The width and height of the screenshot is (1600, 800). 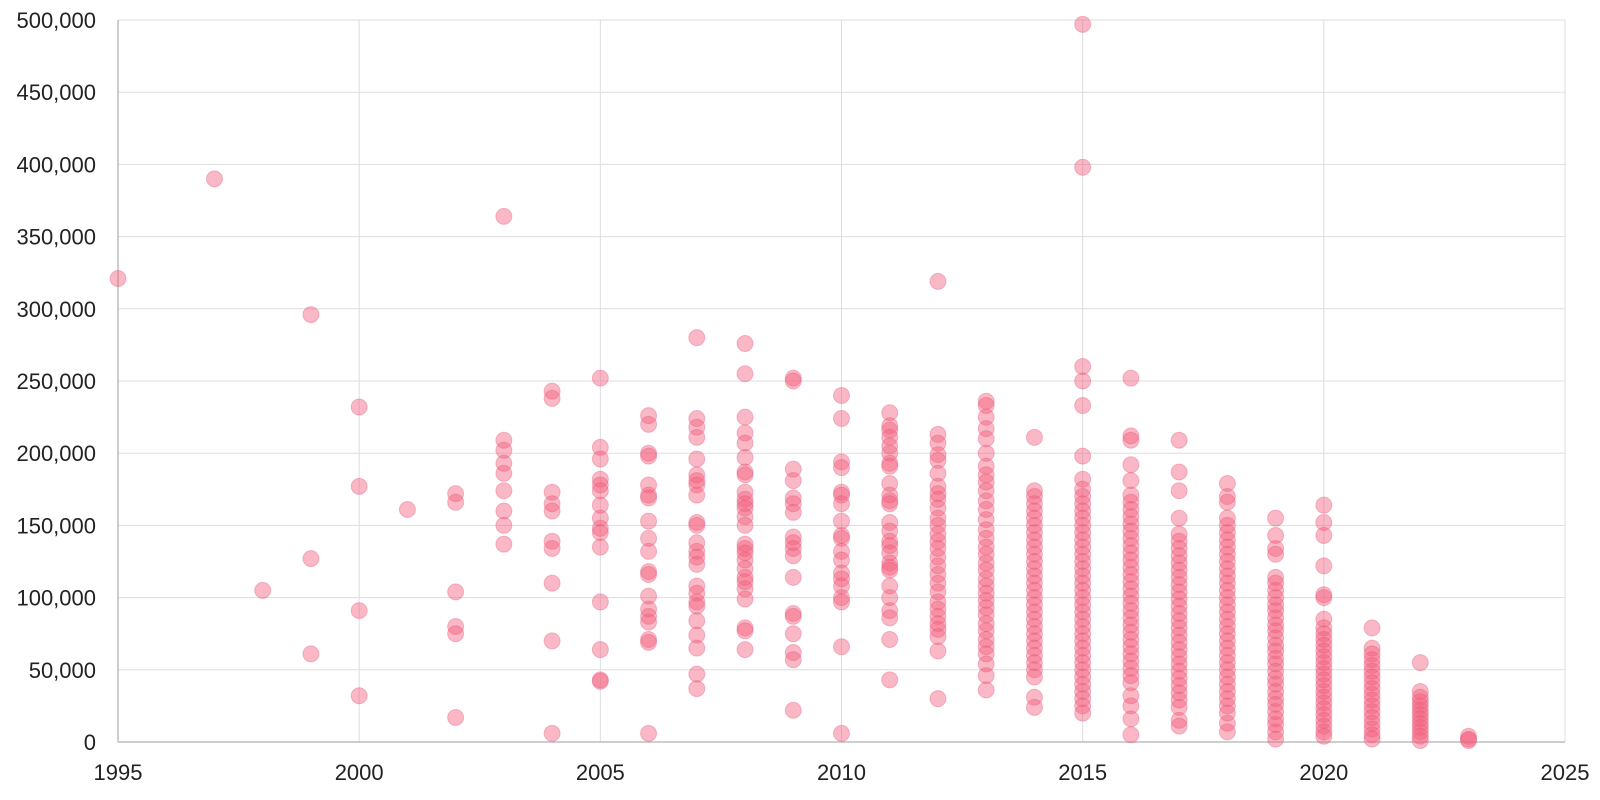 I want to click on x-tick-label: 2020, so click(x=1323, y=772).